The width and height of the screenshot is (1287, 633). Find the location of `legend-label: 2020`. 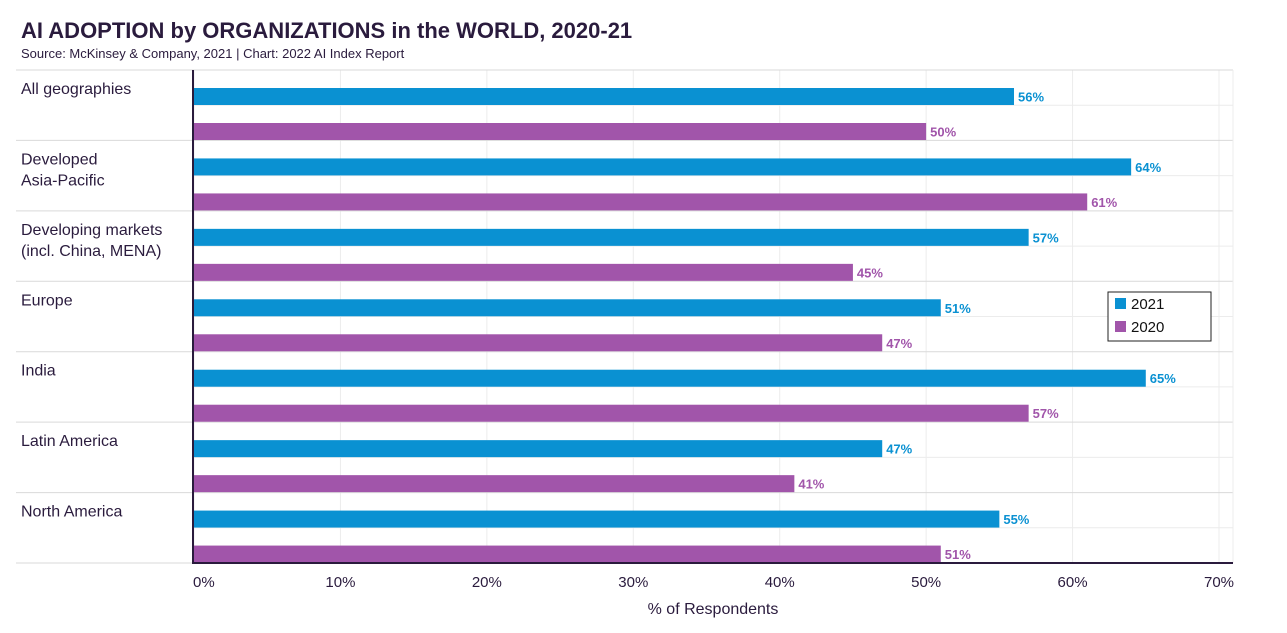

legend-label: 2020 is located at coordinates (1147, 327).